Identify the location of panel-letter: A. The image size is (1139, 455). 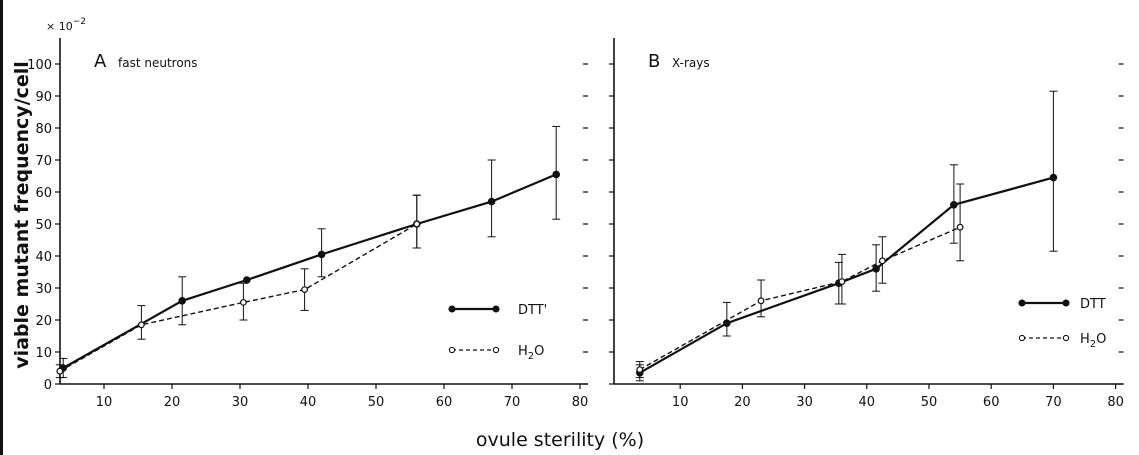
(100, 61).